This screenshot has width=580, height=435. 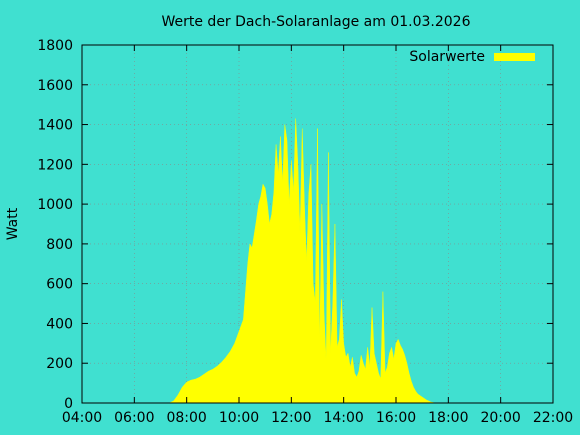 I want to click on x-tick-label: 14:00, so click(x=343, y=418).